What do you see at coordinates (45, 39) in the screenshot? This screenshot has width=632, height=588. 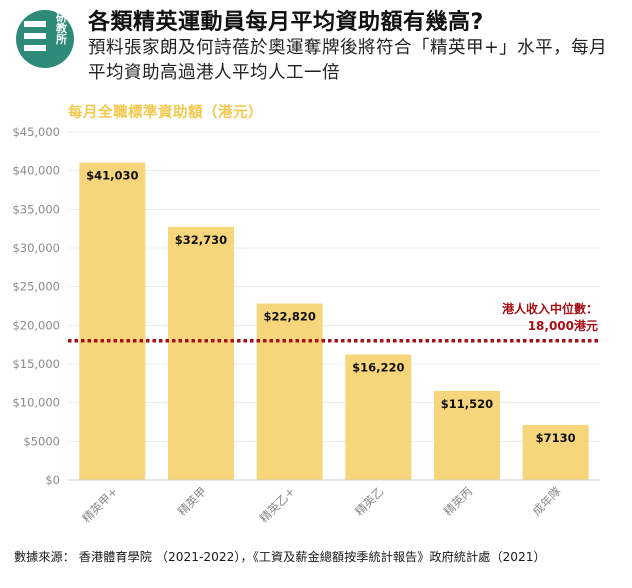 I see `research-institute-logo: 研教所` at bounding box center [45, 39].